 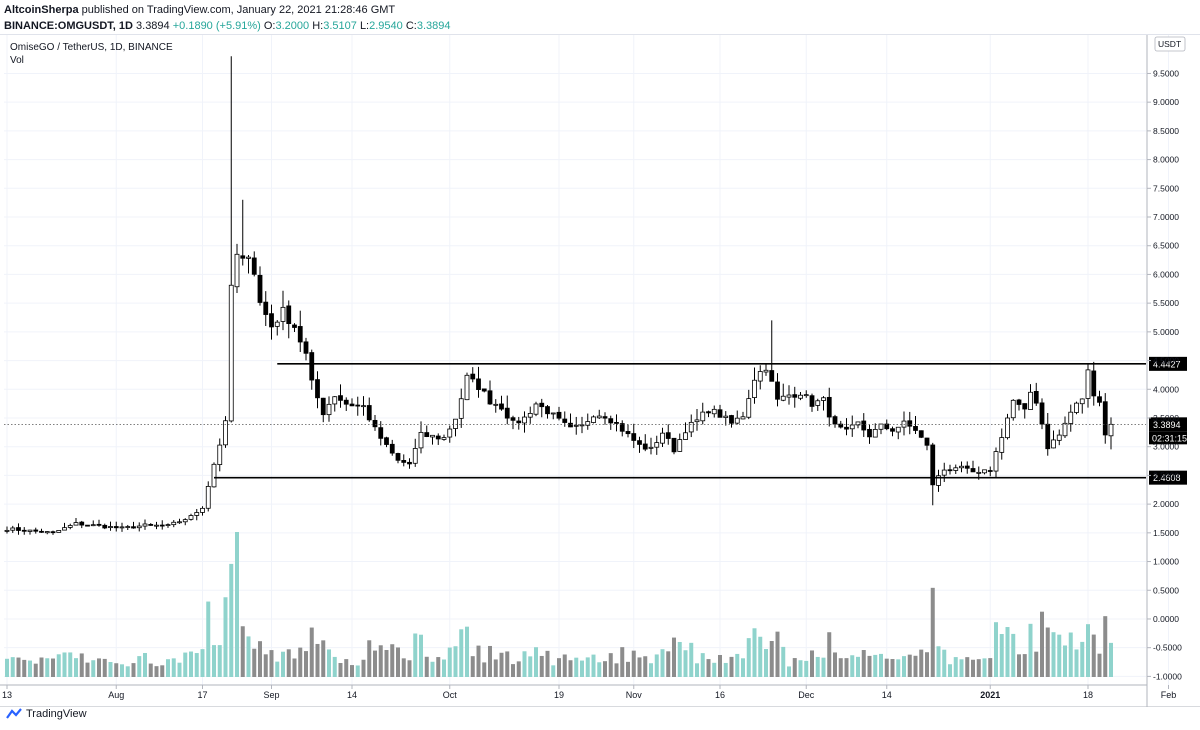 I want to click on price-tick-label: 8.5000, so click(x=1166, y=131).